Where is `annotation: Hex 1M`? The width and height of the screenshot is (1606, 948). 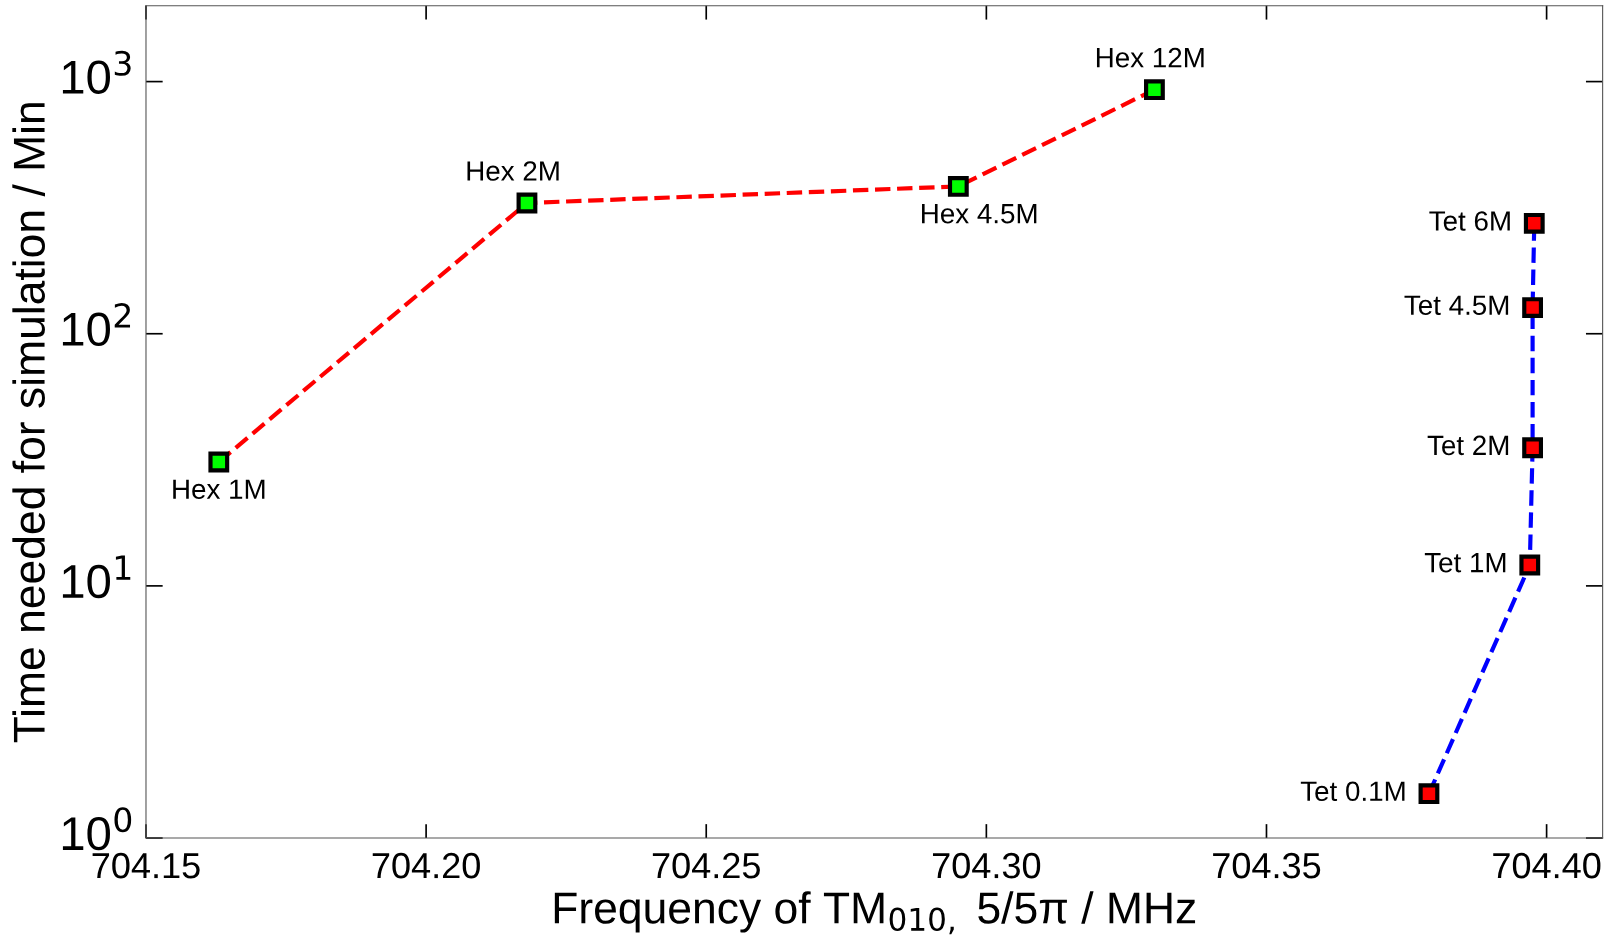 annotation: Hex 1M is located at coordinates (219, 489).